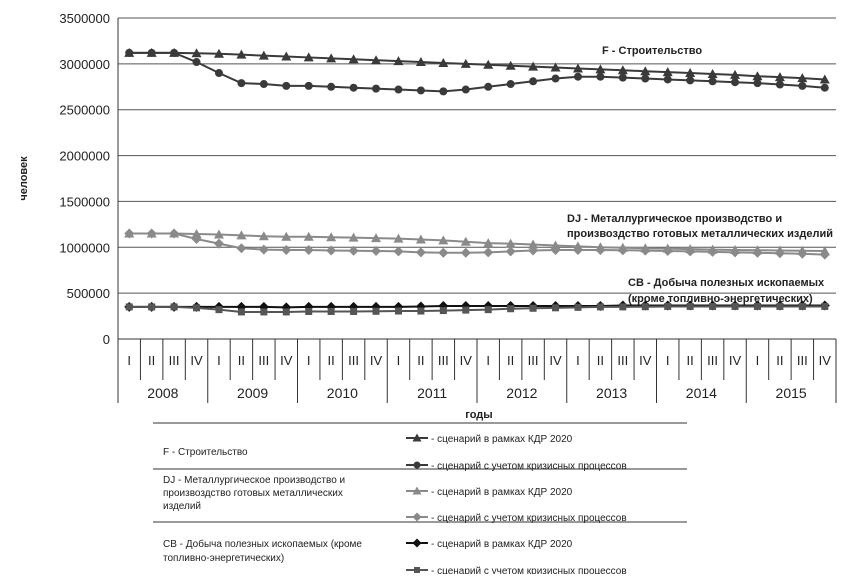 This screenshot has height=579, width=841. Describe the element at coordinates (791, 393) in the screenshot. I see `year-label: 2015` at that location.